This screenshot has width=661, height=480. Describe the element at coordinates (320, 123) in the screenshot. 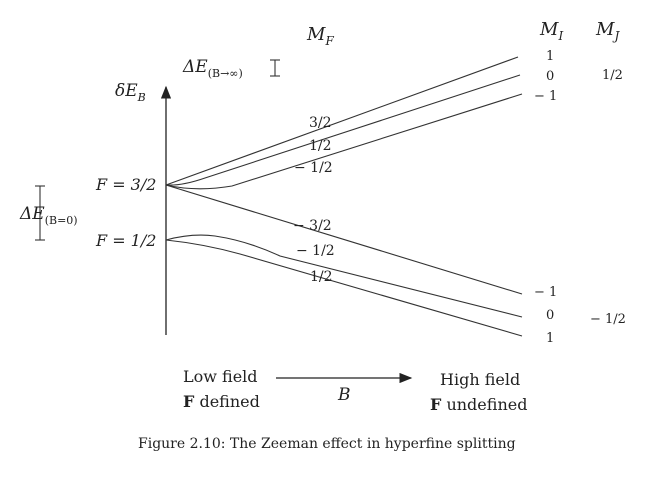

I see `mf-upper-label: 3/2` at that location.